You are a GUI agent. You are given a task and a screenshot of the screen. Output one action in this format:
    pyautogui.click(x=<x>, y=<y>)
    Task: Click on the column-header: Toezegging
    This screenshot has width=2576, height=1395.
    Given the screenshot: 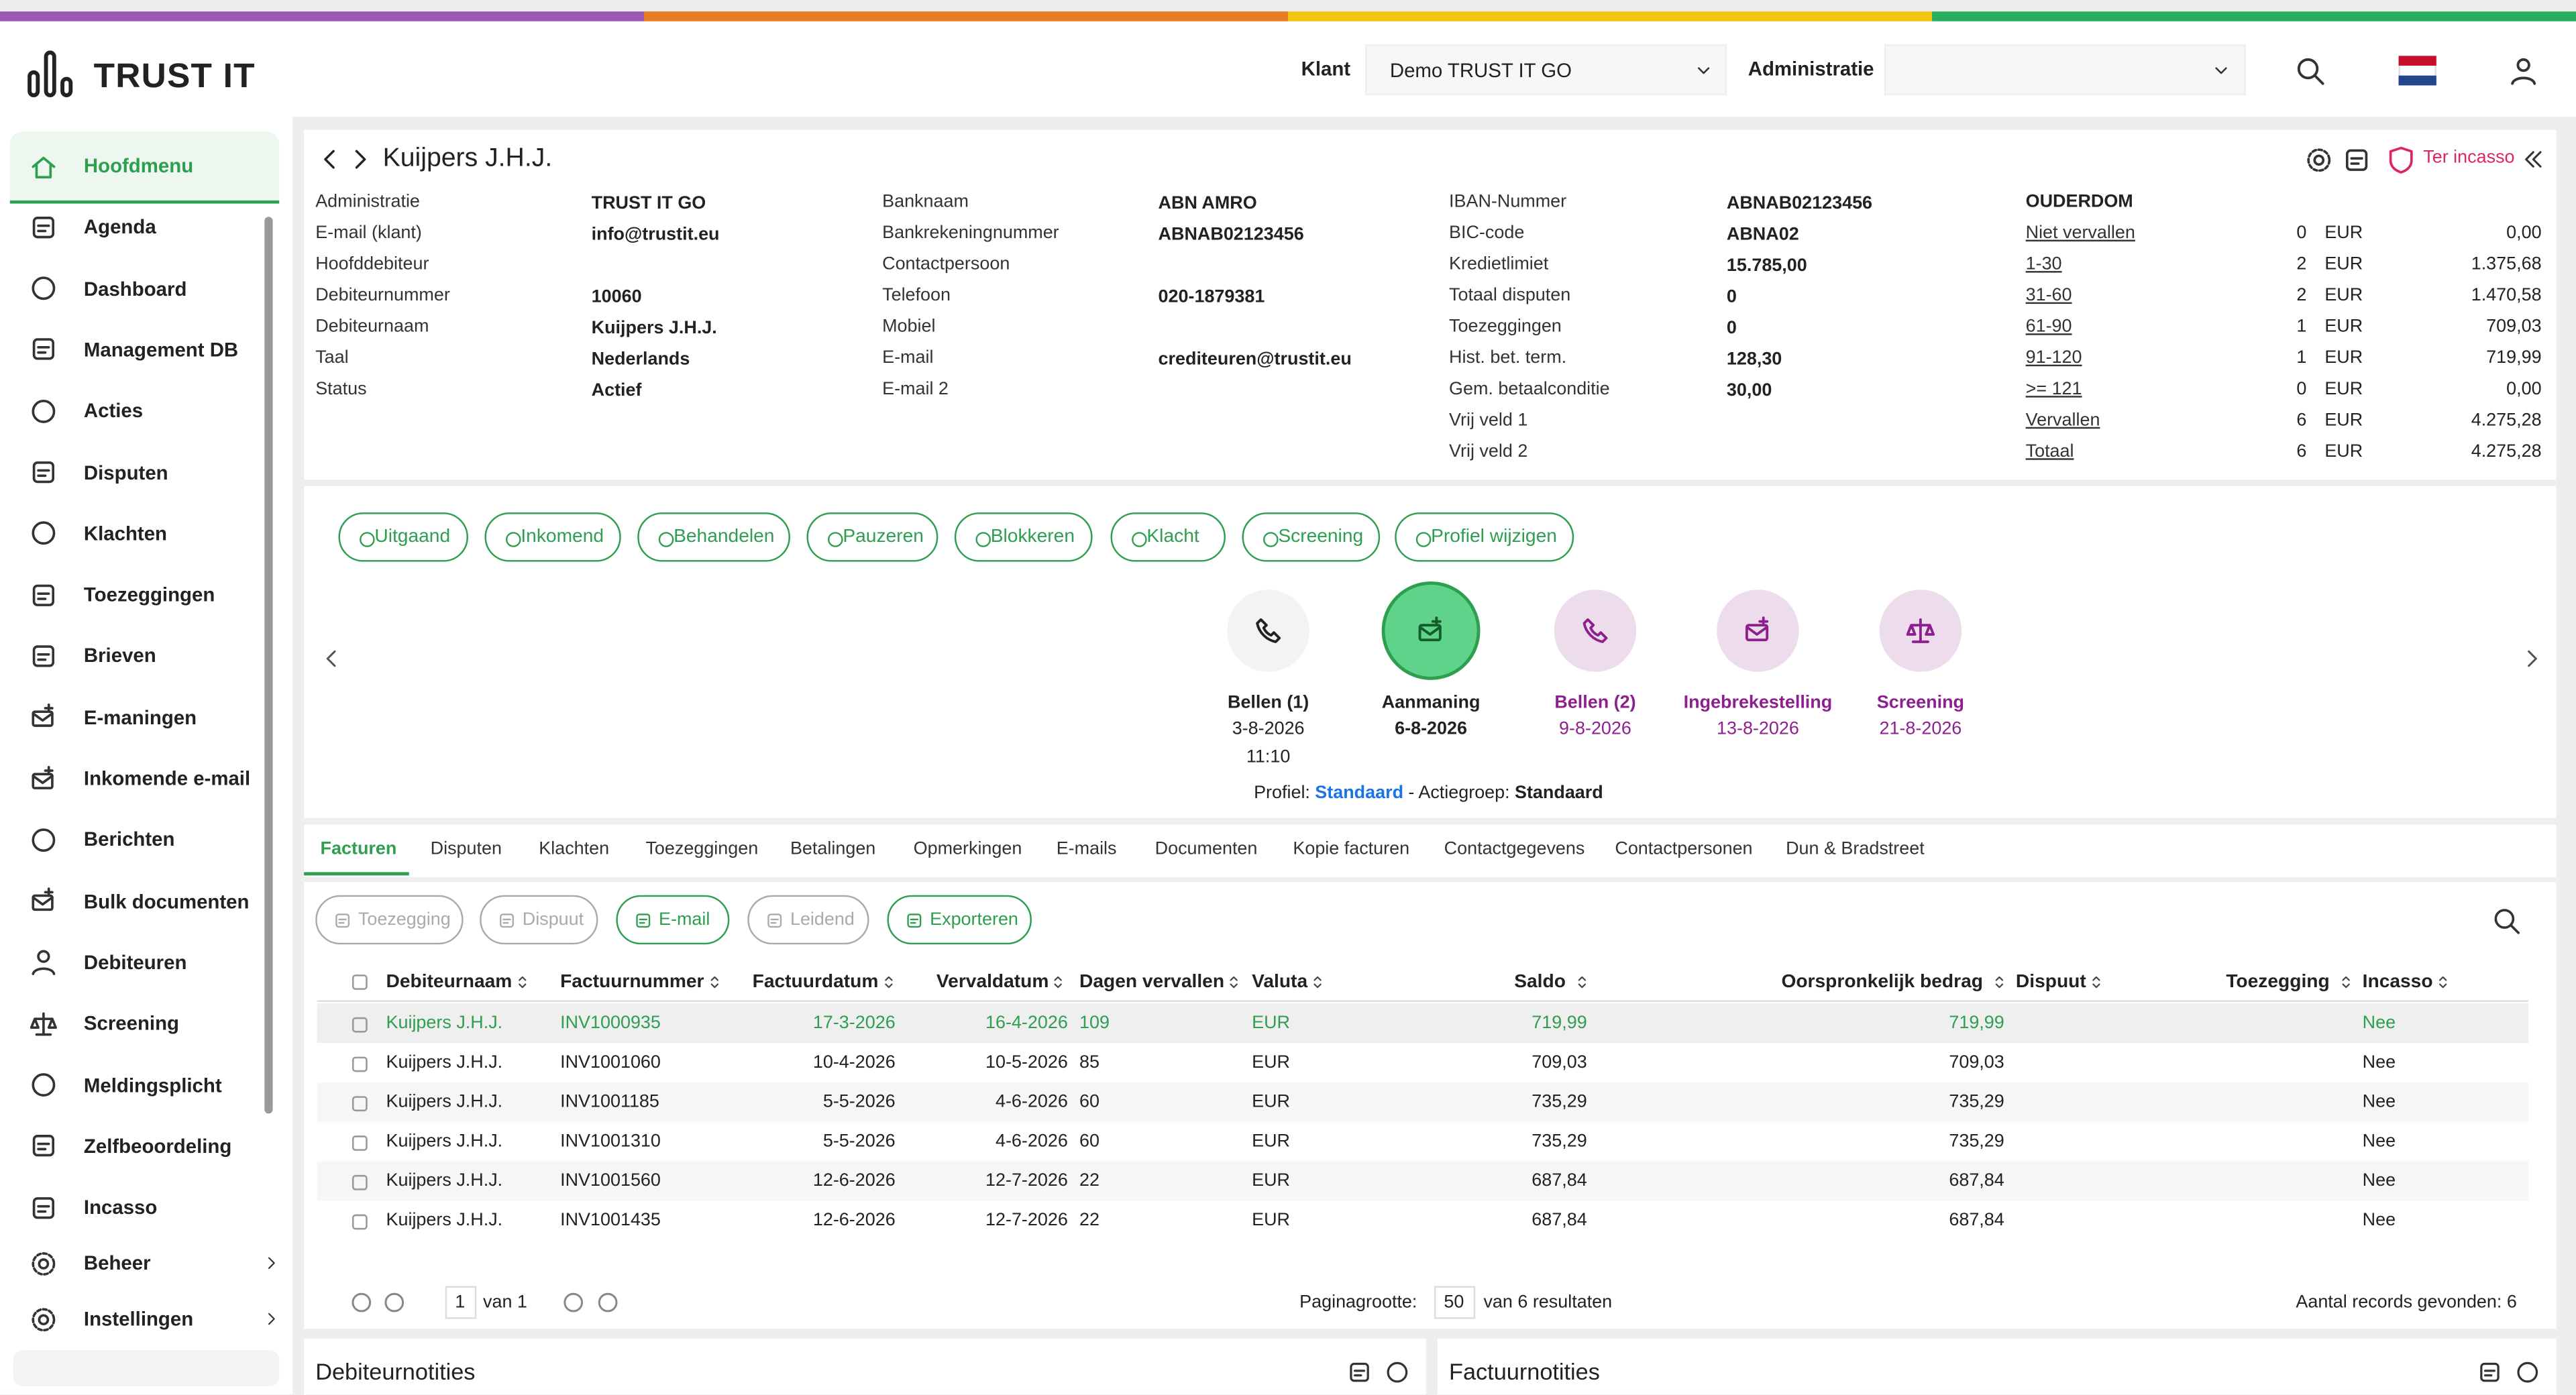 What is the action you would take?
    pyautogui.click(x=2278, y=982)
    